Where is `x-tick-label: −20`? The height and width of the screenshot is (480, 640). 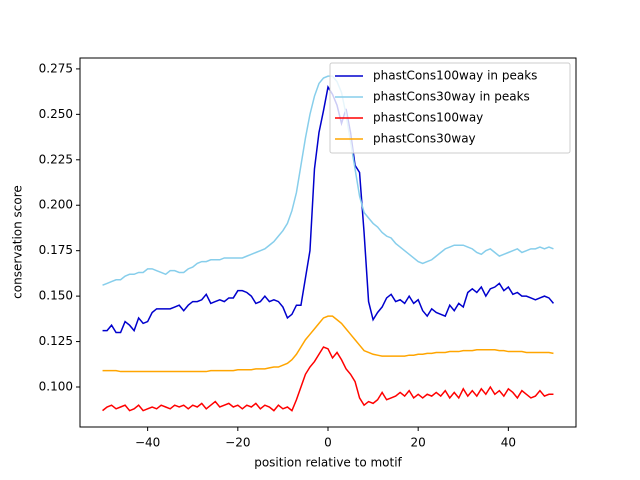 x-tick-label: −20 is located at coordinates (237, 443).